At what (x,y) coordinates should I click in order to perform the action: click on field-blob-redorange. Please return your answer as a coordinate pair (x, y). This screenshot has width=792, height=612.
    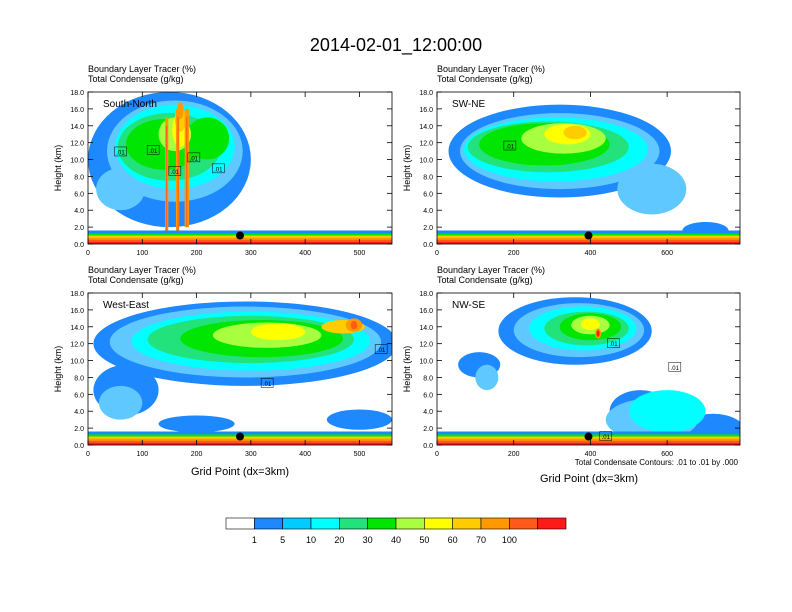
    Looking at the image, I should click on (354, 325).